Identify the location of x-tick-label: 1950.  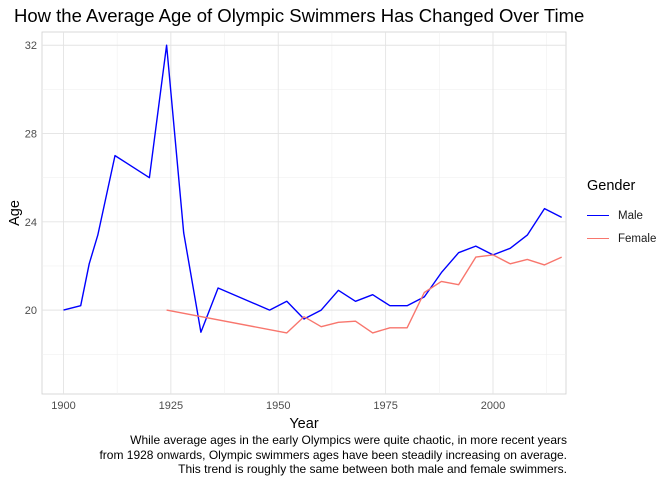
(278, 406).